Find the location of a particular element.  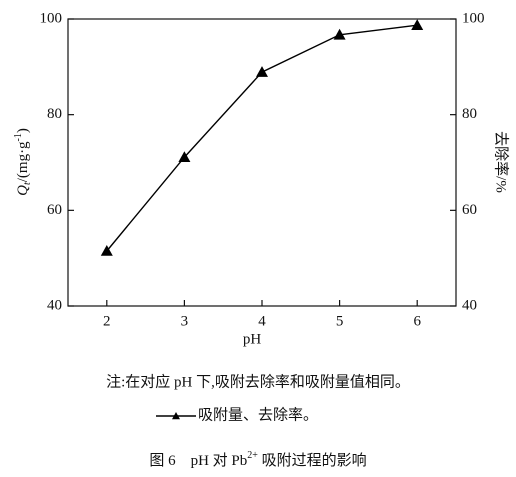

y2-tick-label: 60 is located at coordinates (469, 210).